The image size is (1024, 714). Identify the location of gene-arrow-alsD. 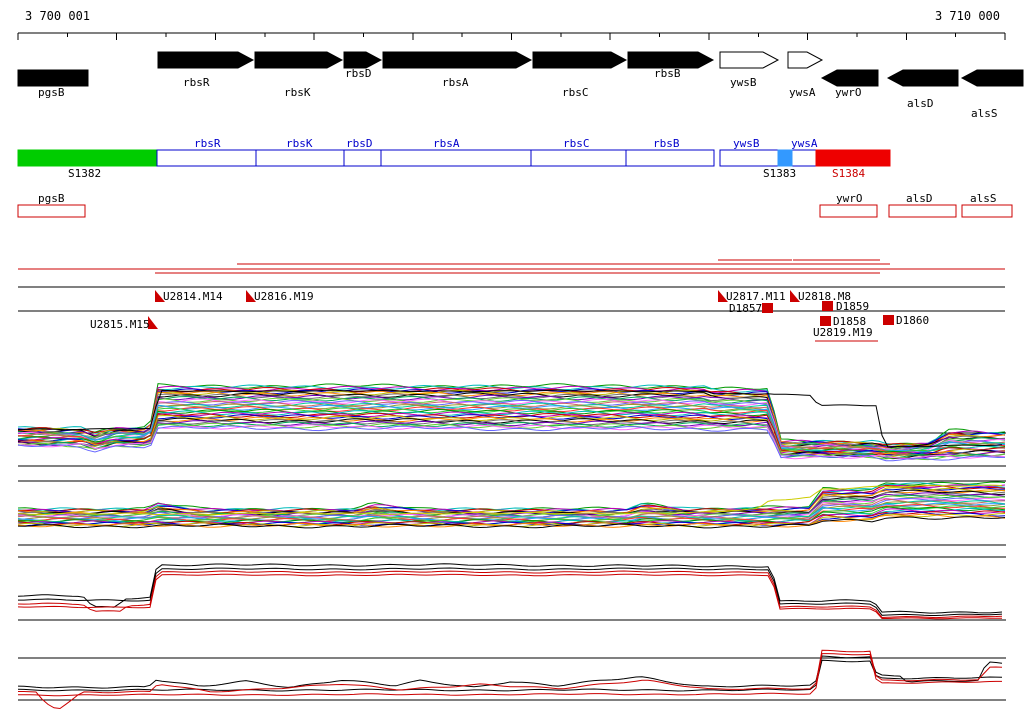
(922, 78).